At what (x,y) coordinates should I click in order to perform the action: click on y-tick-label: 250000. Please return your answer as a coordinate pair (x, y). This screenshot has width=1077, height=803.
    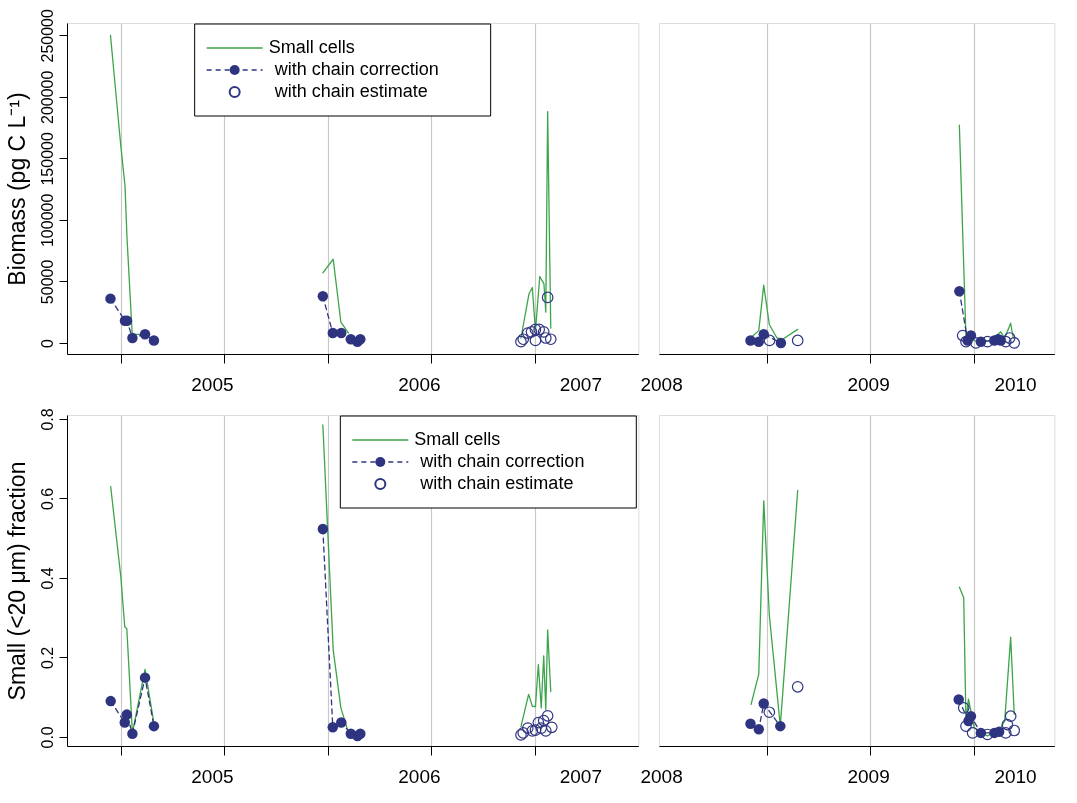
    Looking at the image, I should click on (47, 36).